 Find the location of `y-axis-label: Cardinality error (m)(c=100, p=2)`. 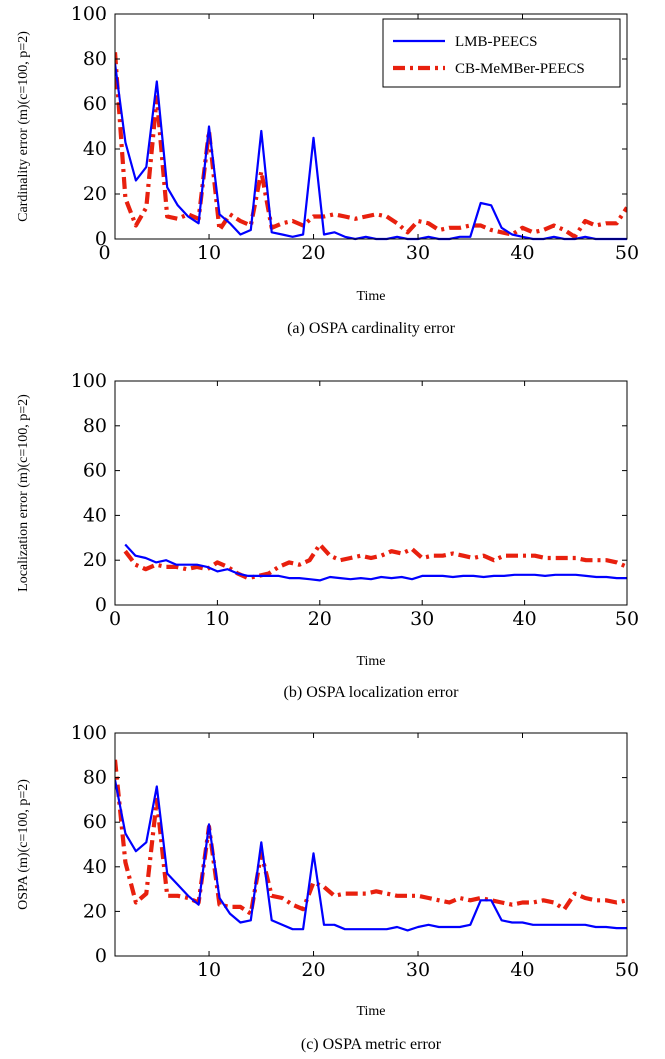

y-axis-label: Cardinality error (m)(c=100, p=2) is located at coordinates (23, 126).